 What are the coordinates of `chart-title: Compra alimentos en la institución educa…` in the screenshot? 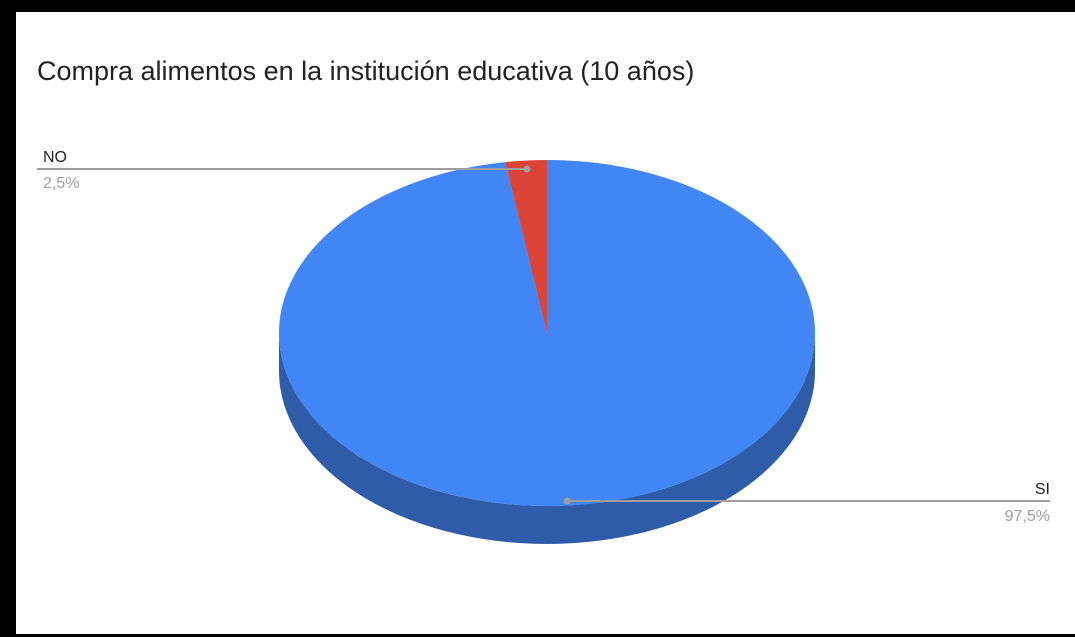 It's located at (366, 71).